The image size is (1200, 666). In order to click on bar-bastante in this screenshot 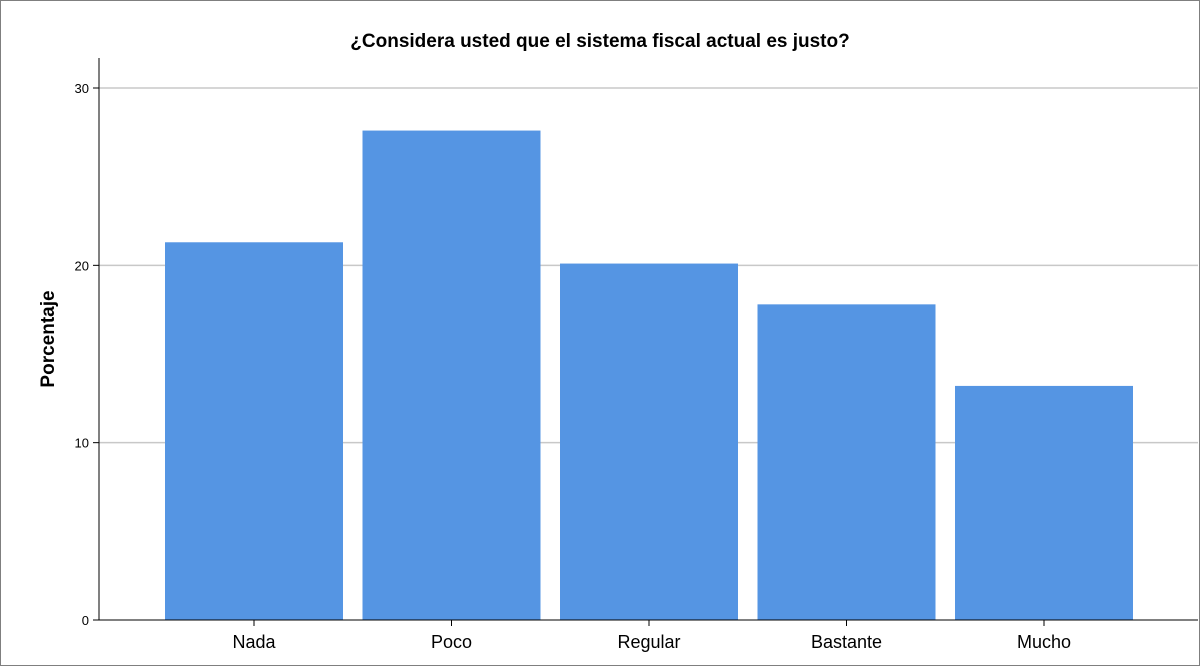, I will do `click(846, 462)`.